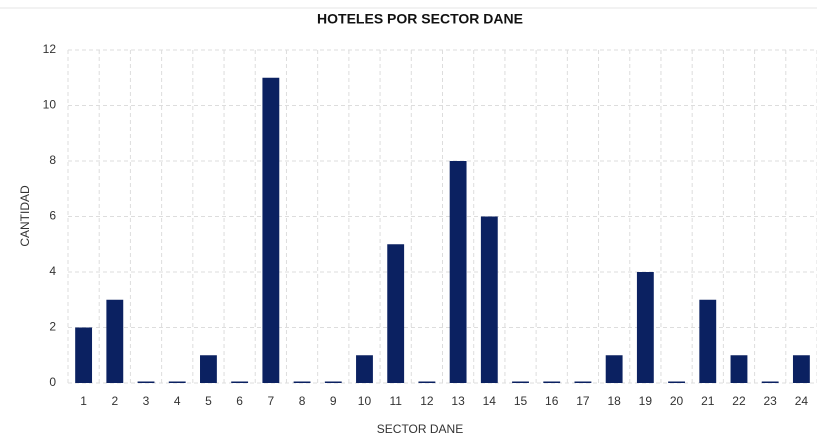 The height and width of the screenshot is (440, 817). I want to click on x-tick-label: 17, so click(583, 401).